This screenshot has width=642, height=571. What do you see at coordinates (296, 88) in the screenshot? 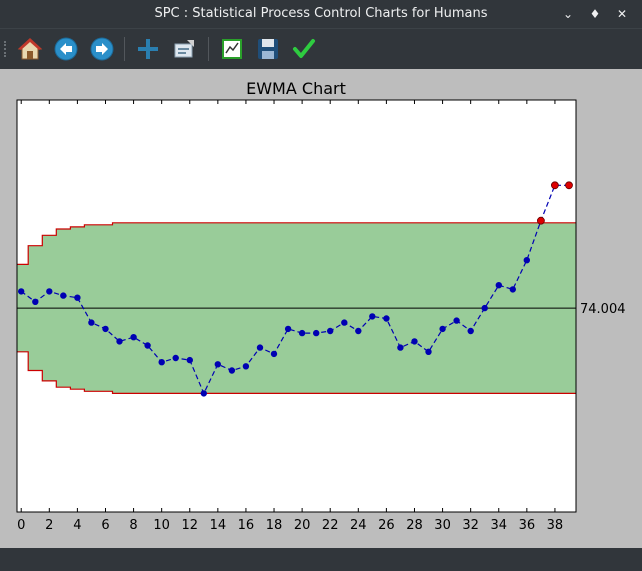
I see `chart-title: EWMA Chart` at bounding box center [296, 88].